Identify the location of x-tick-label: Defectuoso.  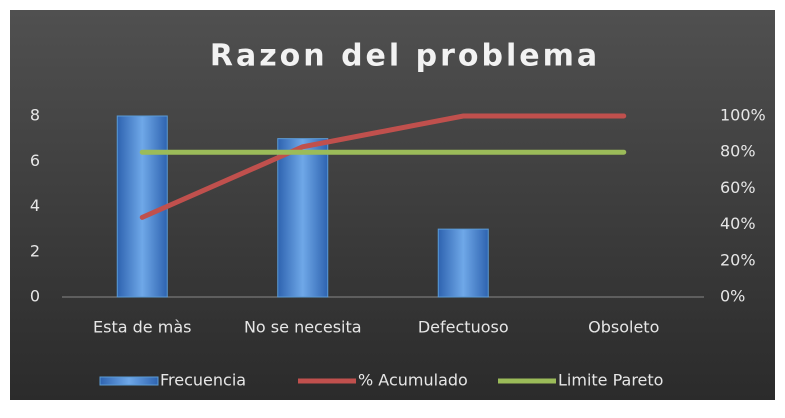
(463, 327).